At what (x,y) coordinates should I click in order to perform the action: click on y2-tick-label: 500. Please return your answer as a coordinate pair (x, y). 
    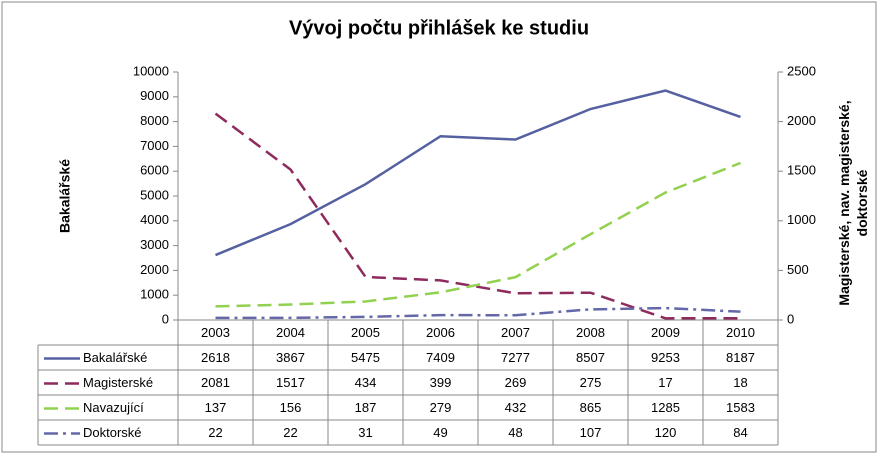
    Looking at the image, I should click on (798, 269).